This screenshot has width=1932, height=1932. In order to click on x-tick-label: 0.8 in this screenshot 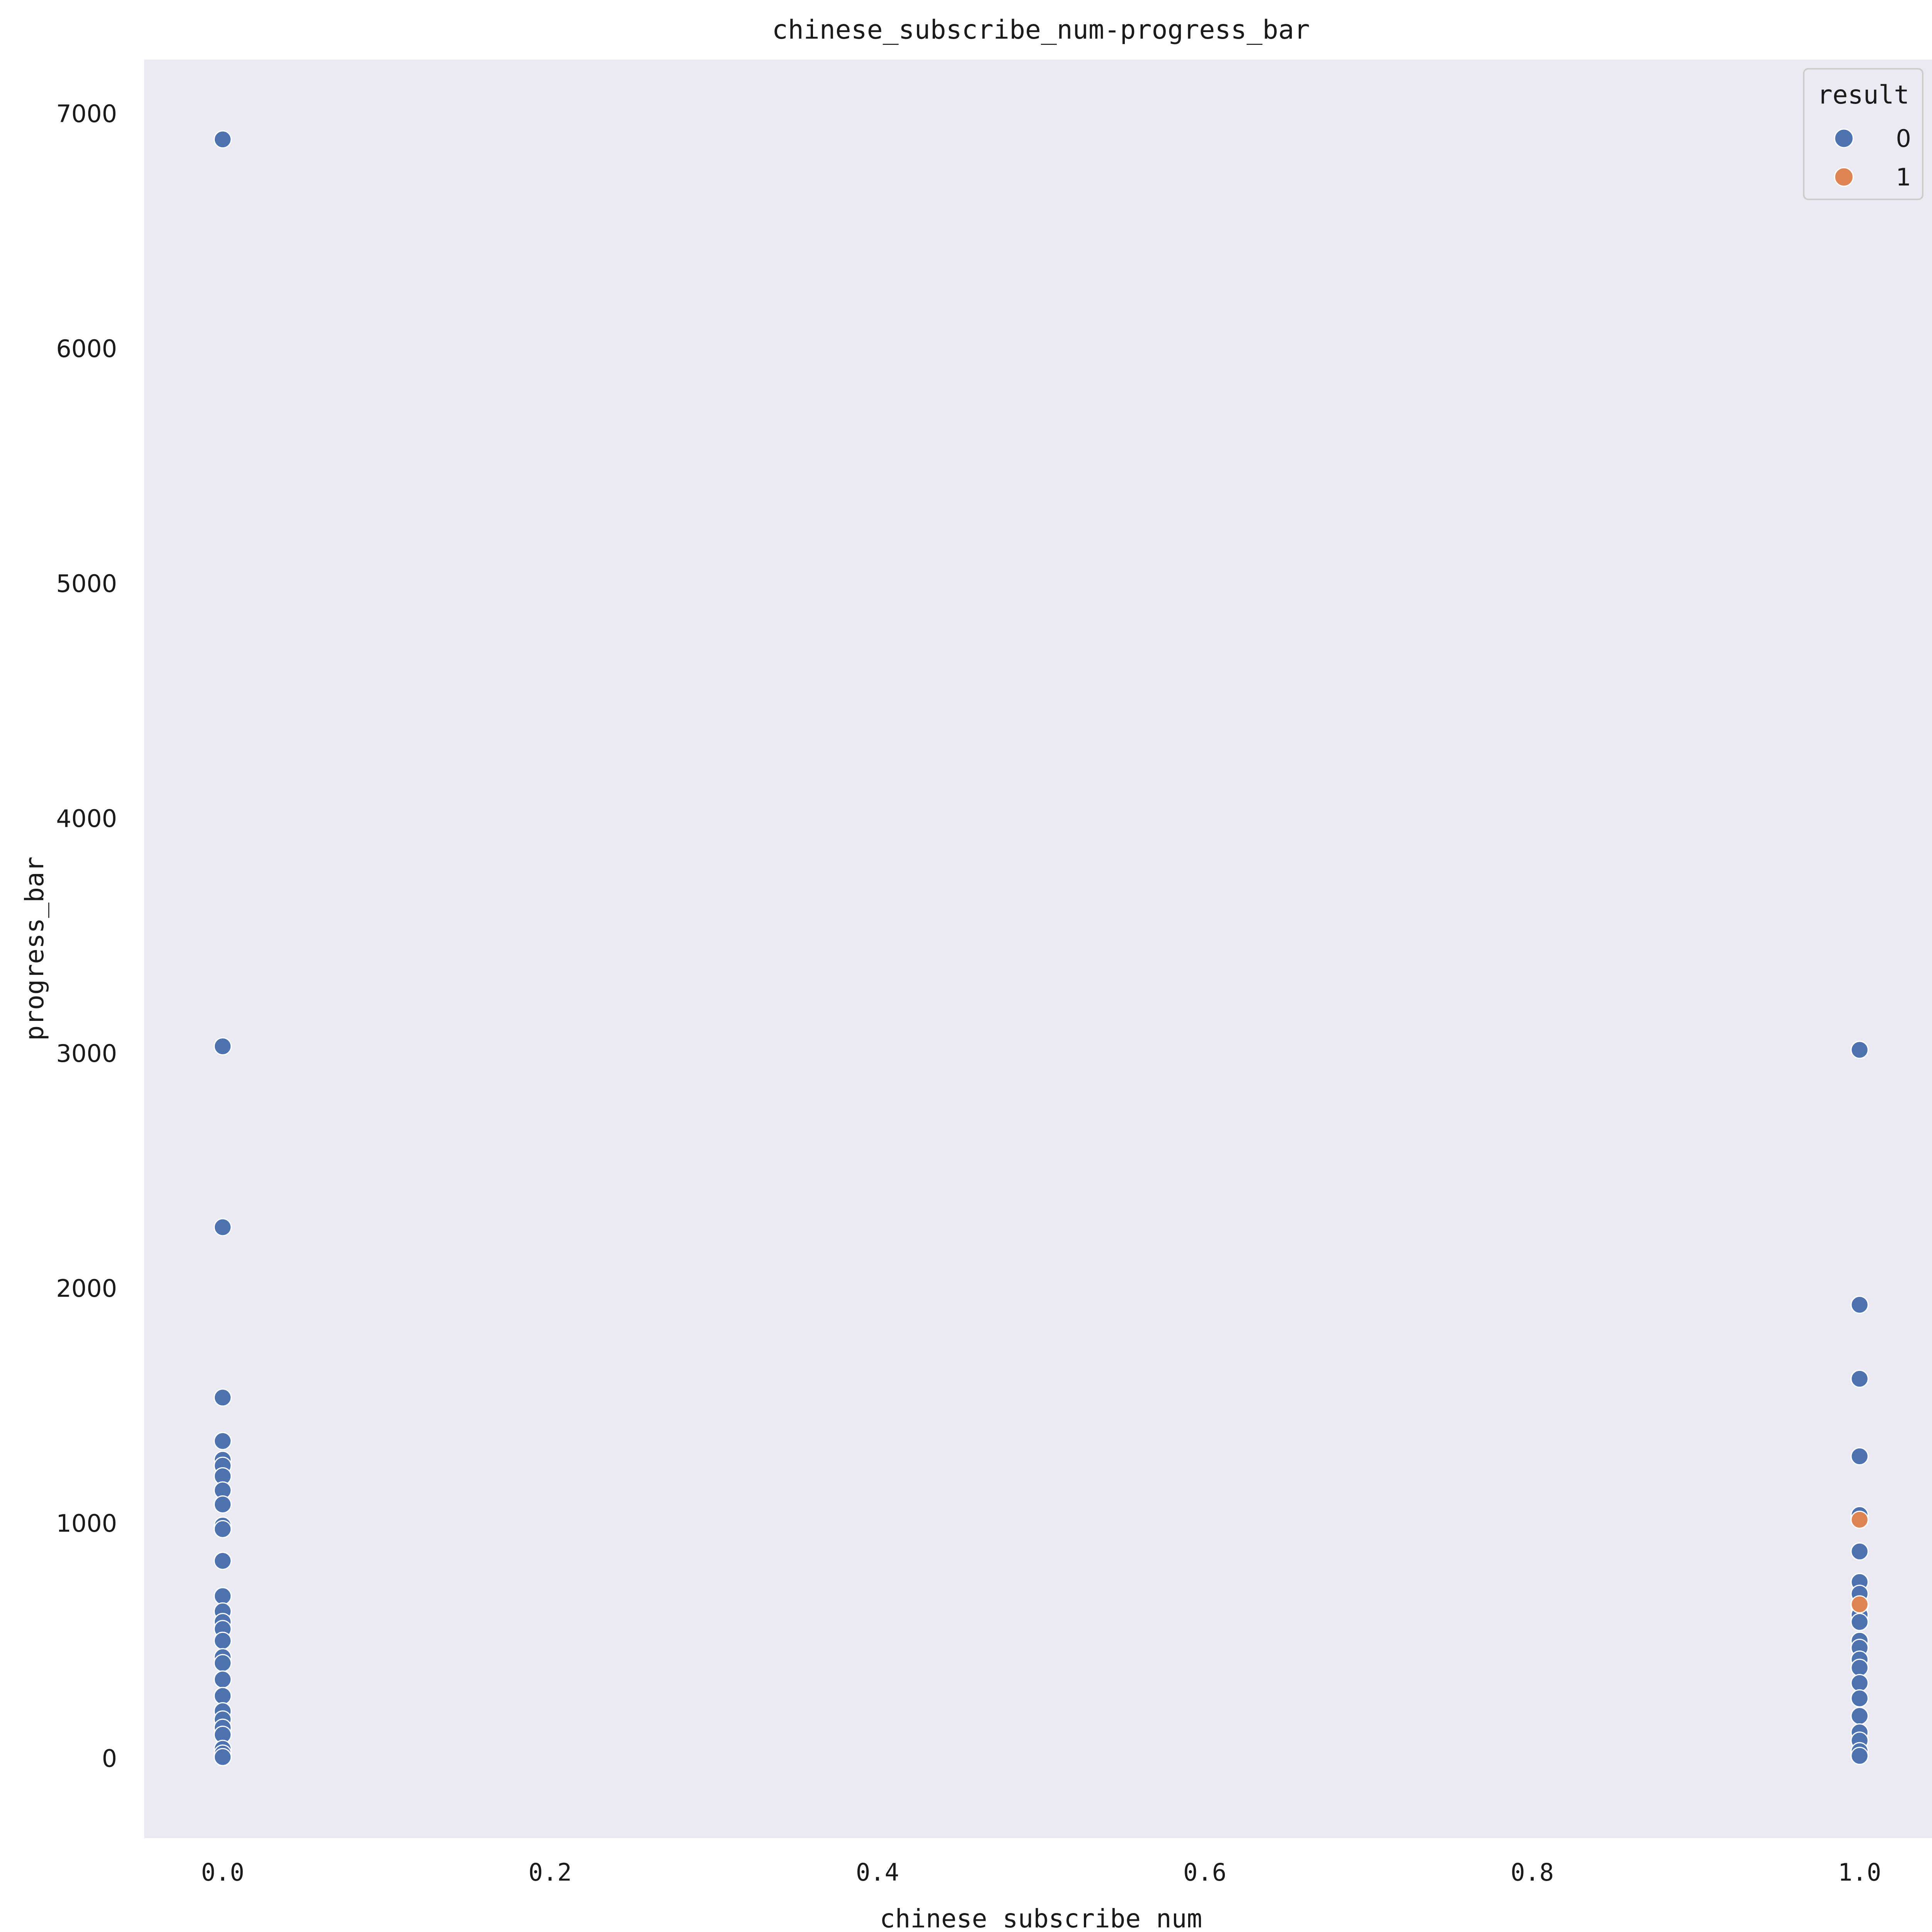, I will do `click(1532, 1872)`.